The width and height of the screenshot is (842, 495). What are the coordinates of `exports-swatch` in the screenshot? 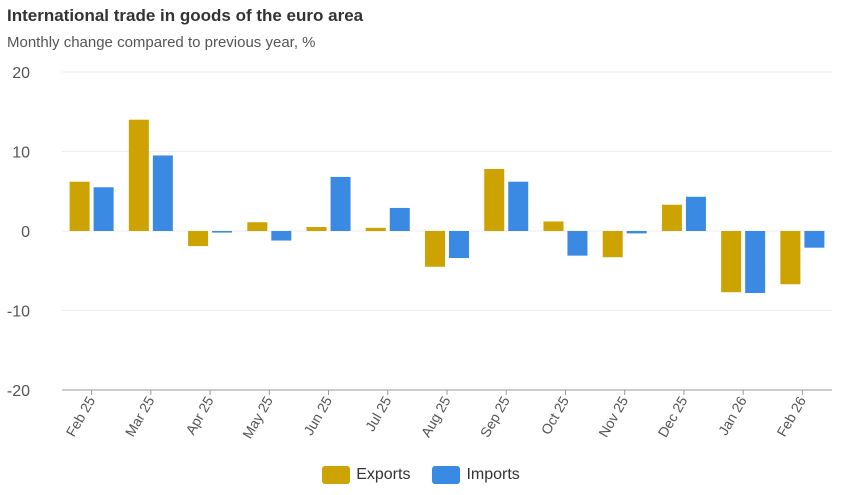 It's located at (336, 475).